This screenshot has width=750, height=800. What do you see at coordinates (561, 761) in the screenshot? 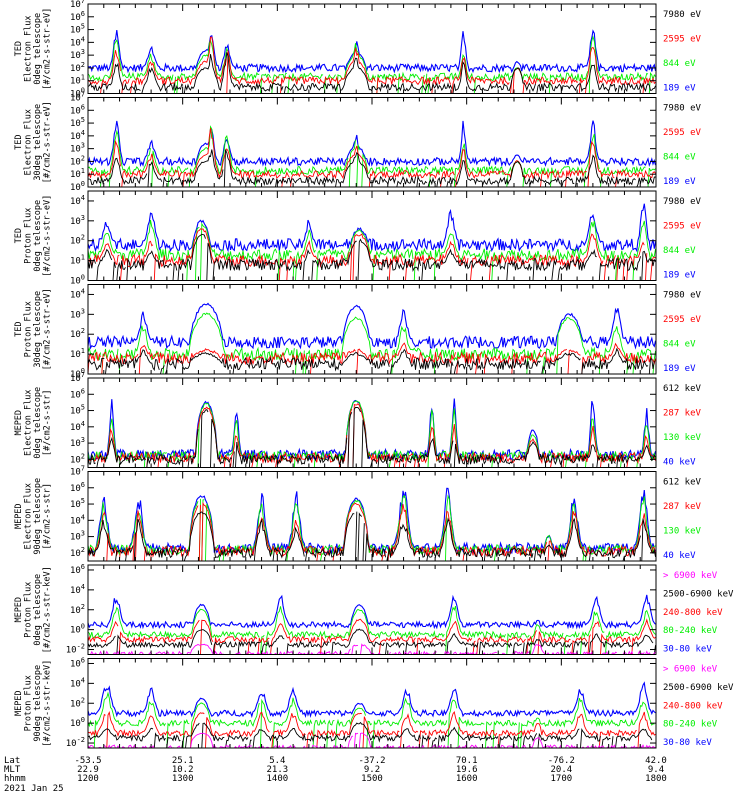
I see `lat-tick-label: -76.2` at bounding box center [561, 761].